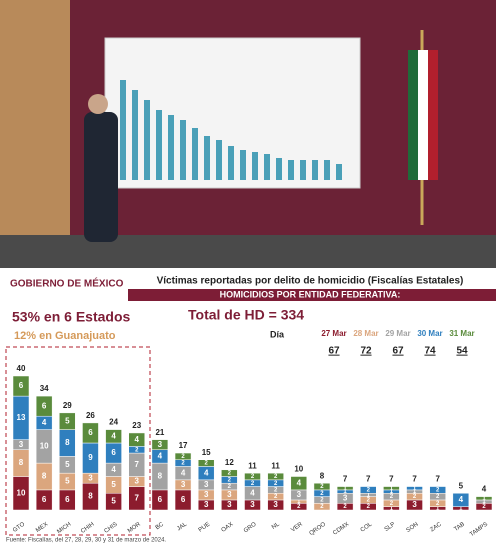 This screenshot has height=549, width=496. Describe the element at coordinates (250, 527) in the screenshot. I see `x-tick-label: GRO` at that location.